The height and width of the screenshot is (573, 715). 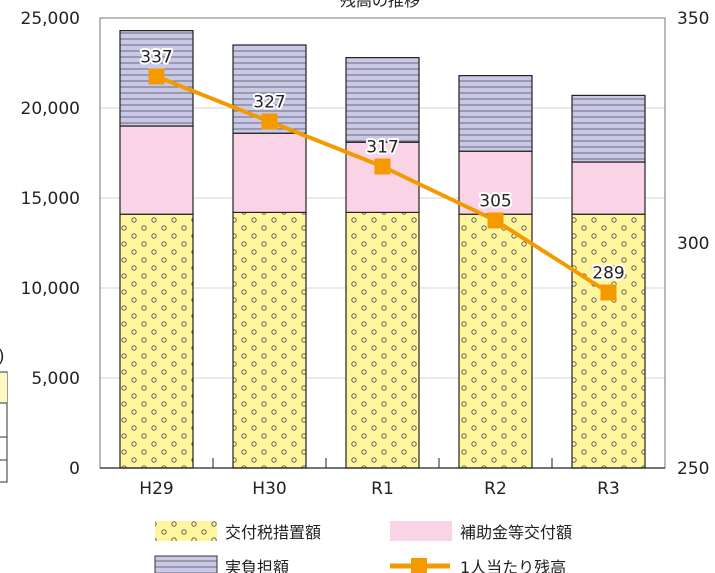 What do you see at coordinates (382, 148) in the screenshot?
I see `data-label: 317` at bounding box center [382, 148].